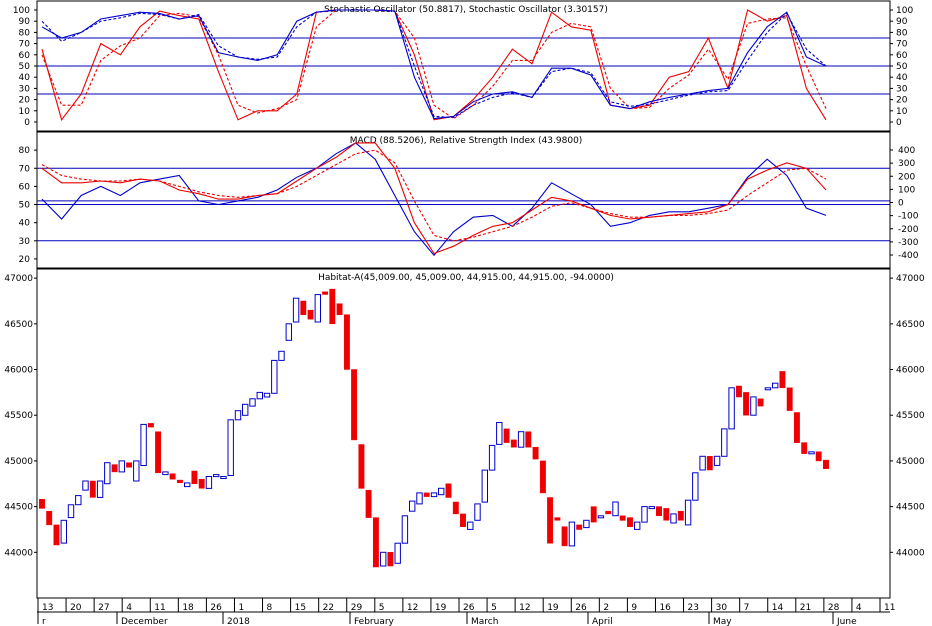 Image resolution: width=932 pixels, height=626 pixels. What do you see at coordinates (18, 371) in the screenshot?
I see `price-left-tick-label: 46000` at bounding box center [18, 371].